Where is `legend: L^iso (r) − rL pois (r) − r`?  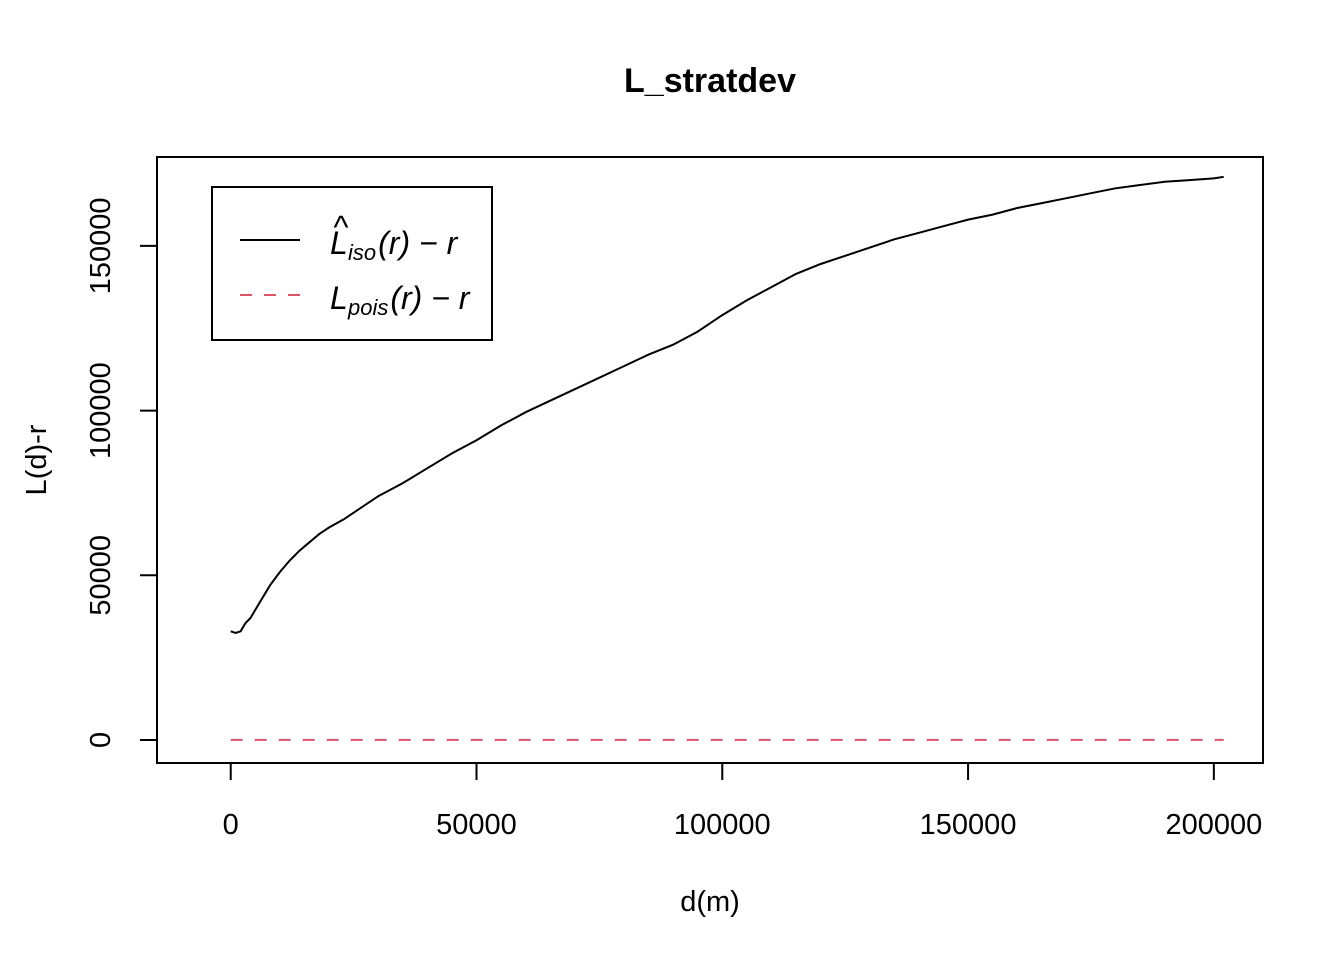
legend: L^iso (r) − rL pois (r) − r is located at coordinates (352, 263).